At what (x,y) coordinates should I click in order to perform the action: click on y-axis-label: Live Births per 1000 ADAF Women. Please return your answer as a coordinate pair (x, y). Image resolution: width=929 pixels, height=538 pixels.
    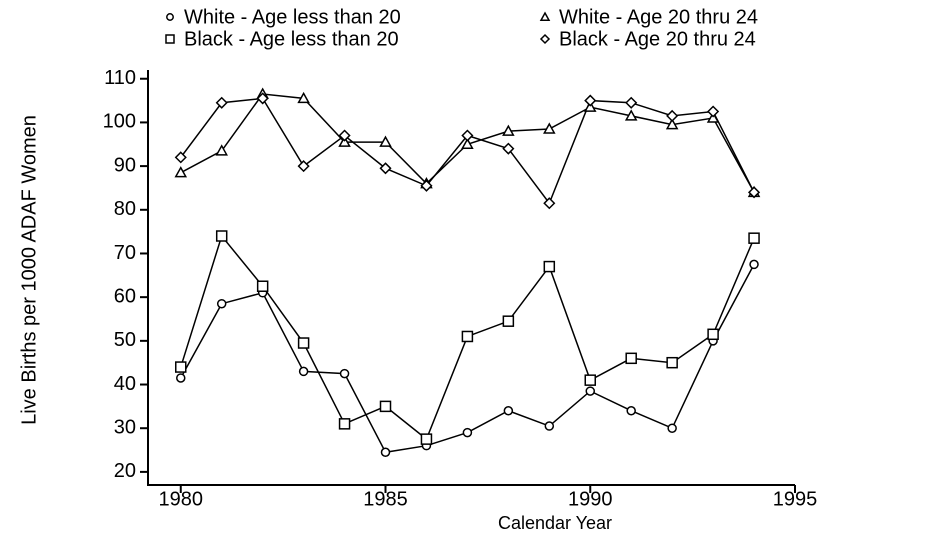
    Looking at the image, I should click on (29, 270).